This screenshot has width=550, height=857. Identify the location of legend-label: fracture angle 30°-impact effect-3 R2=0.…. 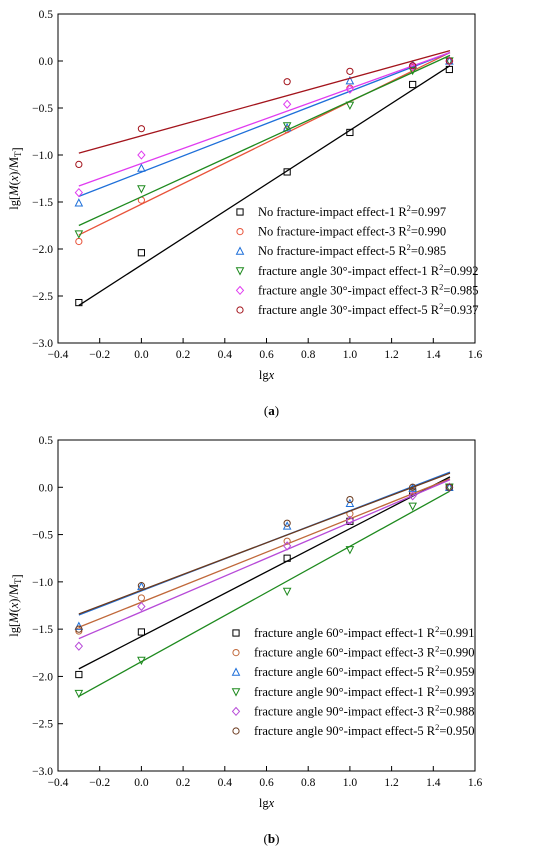
(368, 289).